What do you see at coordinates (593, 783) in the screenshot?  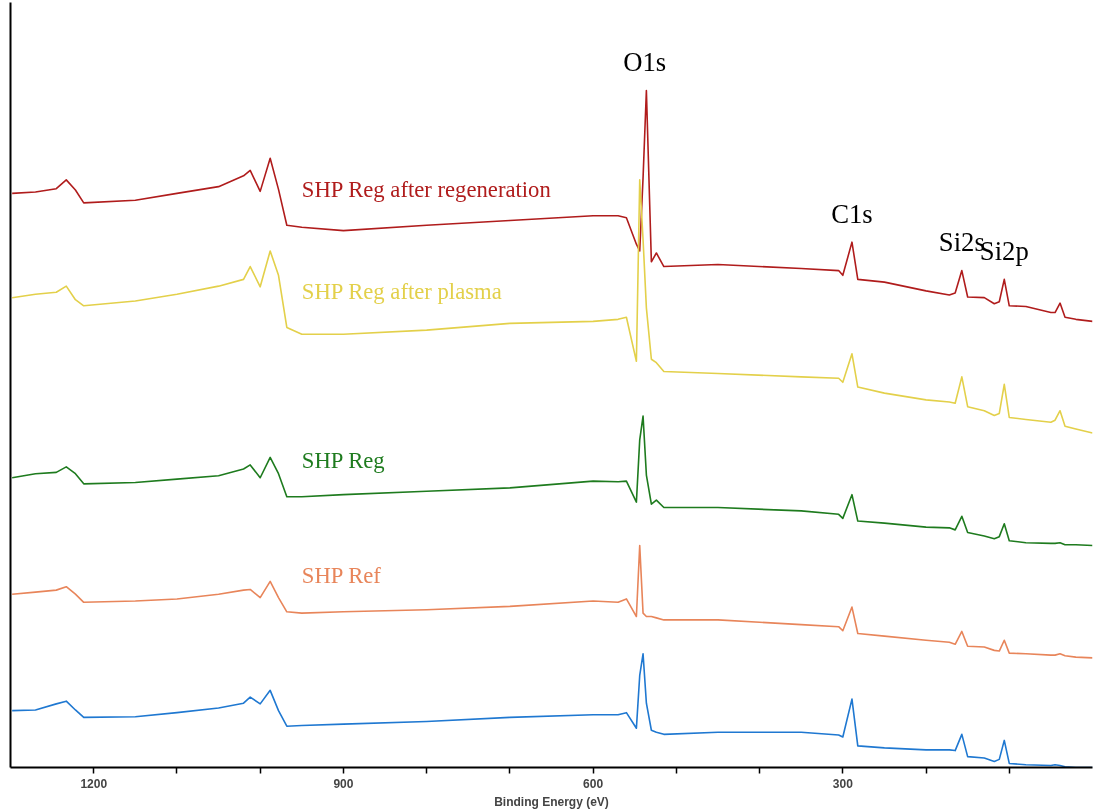 I see `x-tick-label: 600` at bounding box center [593, 783].